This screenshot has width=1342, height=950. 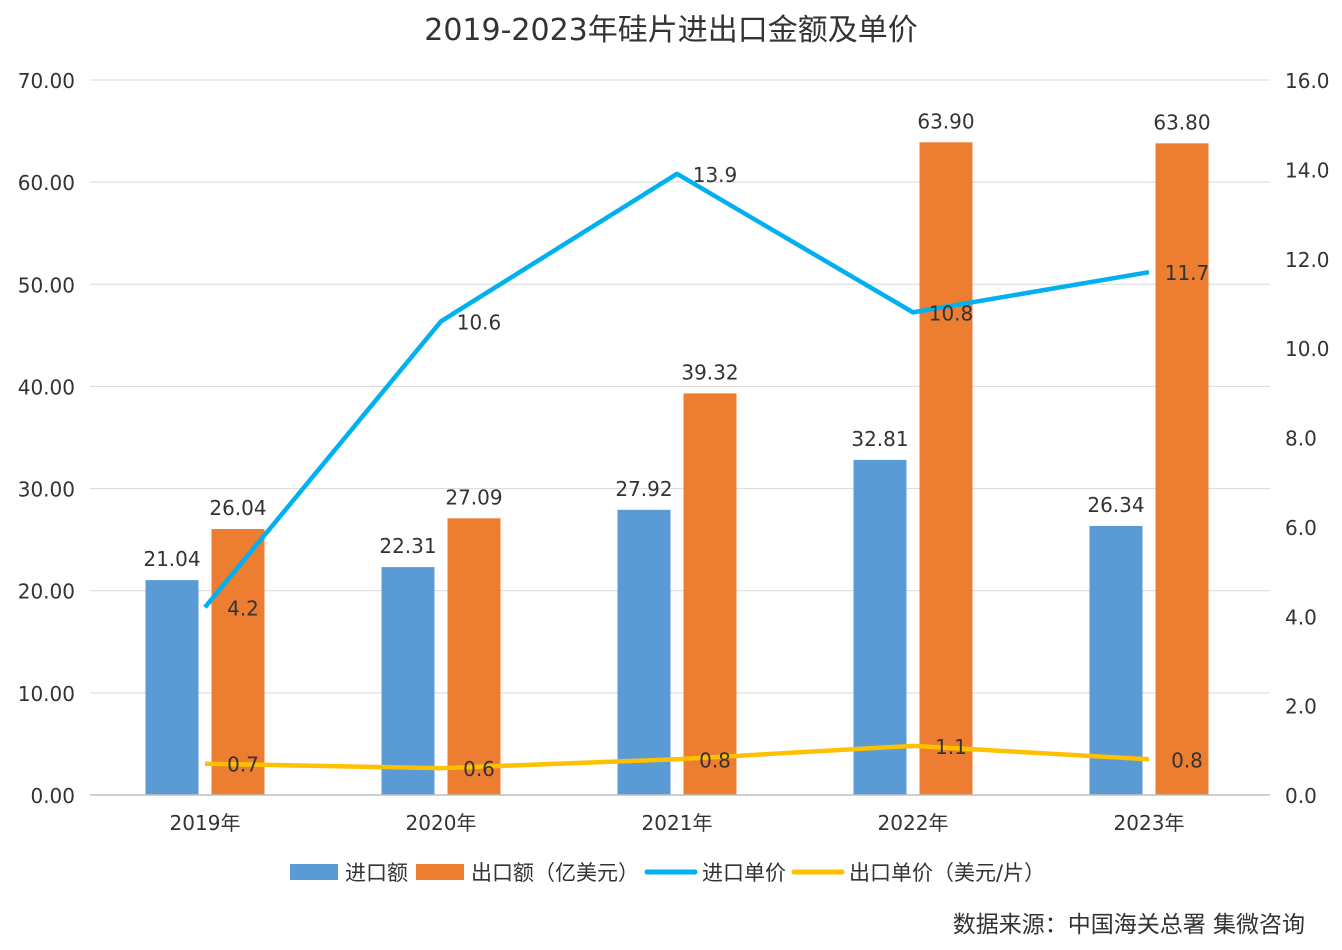 I want to click on bar-label: 26.04, so click(x=237, y=508).